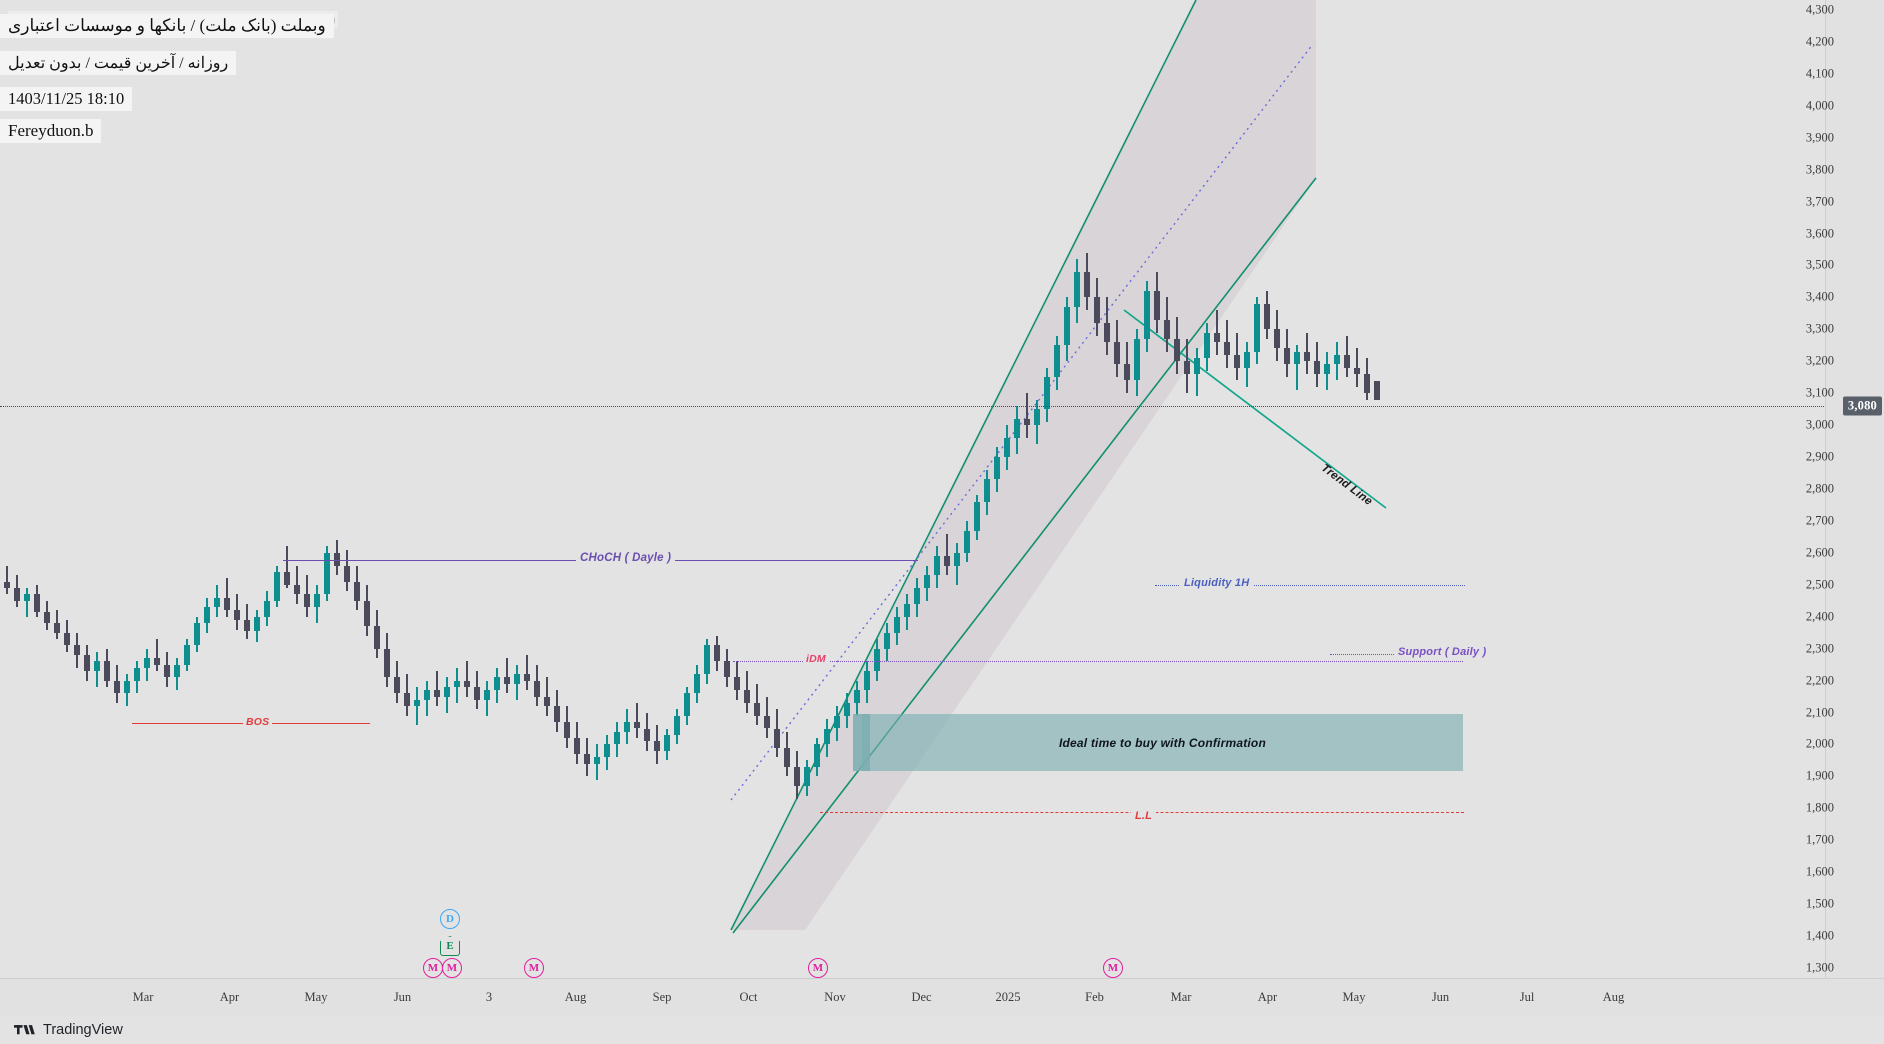 The width and height of the screenshot is (1884, 1044). I want to click on price-axis-tick: 1,900, so click(1819, 775).